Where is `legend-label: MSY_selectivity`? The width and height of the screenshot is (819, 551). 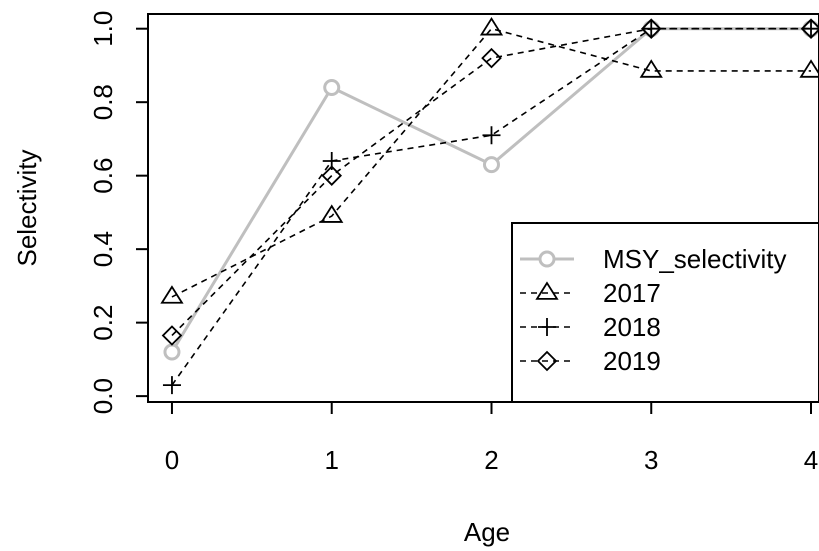
legend-label: MSY_selectivity is located at coordinates (695, 259).